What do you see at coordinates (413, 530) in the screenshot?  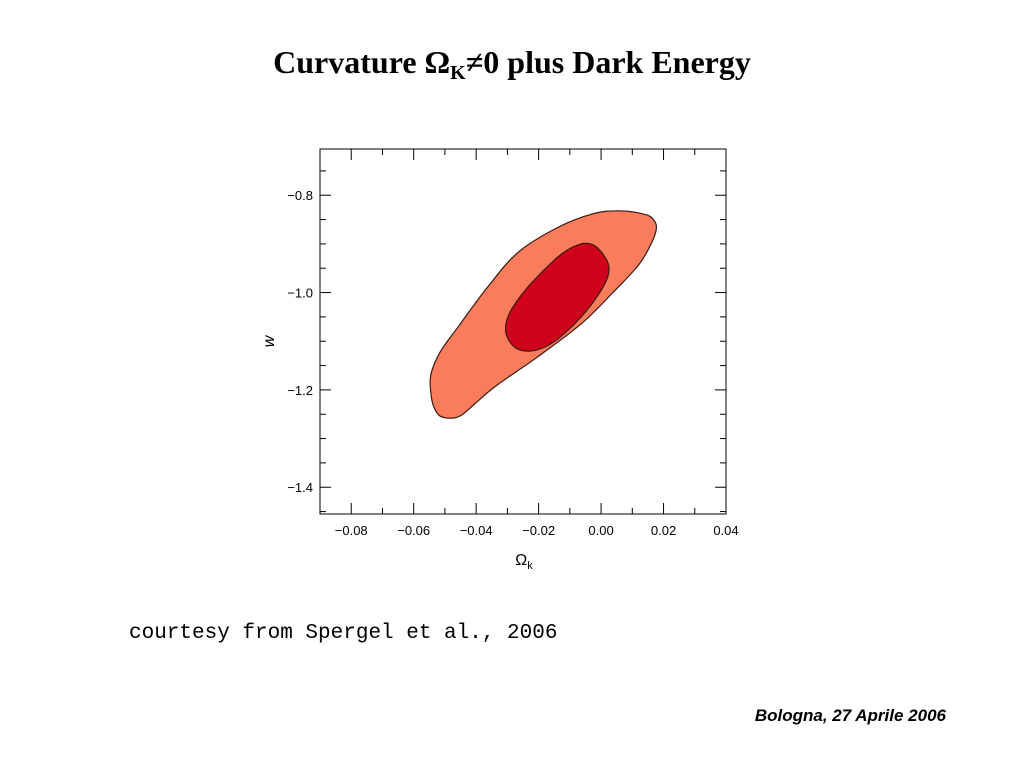 I see `x-tick-label: −0.06` at bounding box center [413, 530].